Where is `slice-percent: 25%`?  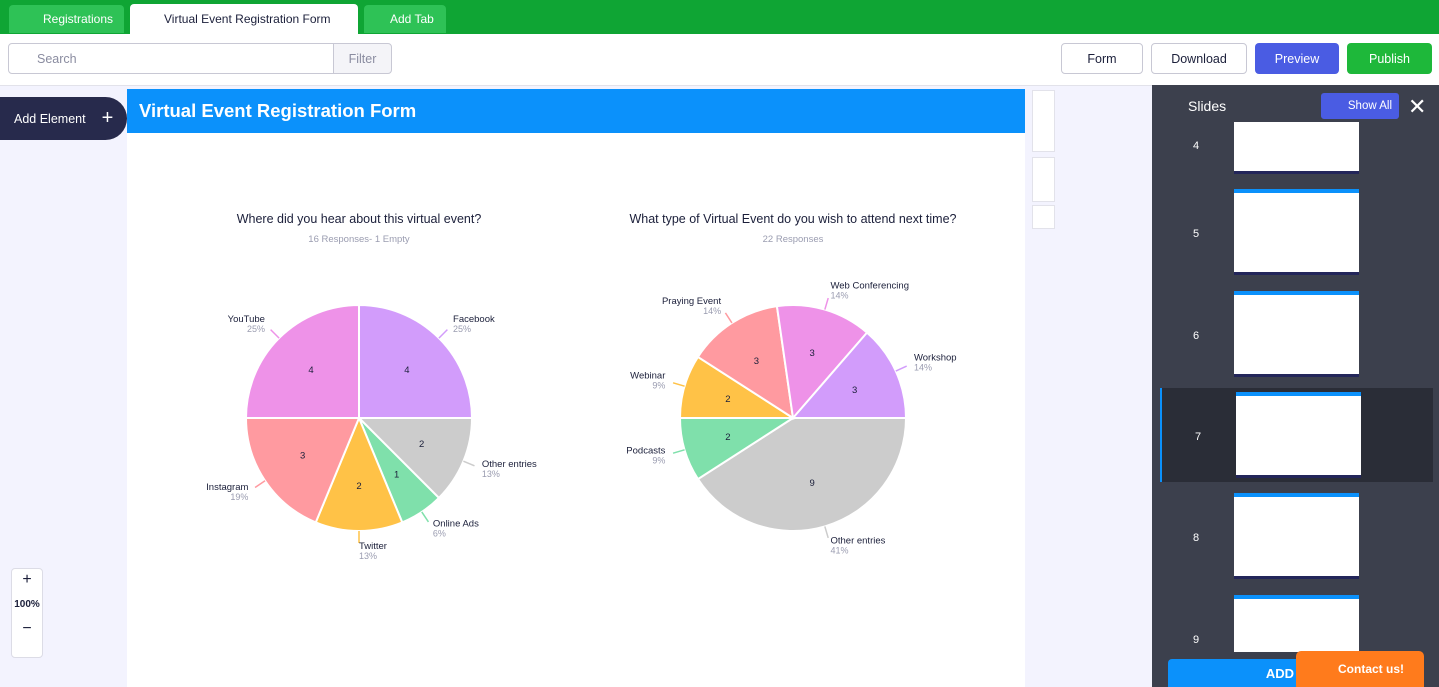 slice-percent: 25% is located at coordinates (256, 329).